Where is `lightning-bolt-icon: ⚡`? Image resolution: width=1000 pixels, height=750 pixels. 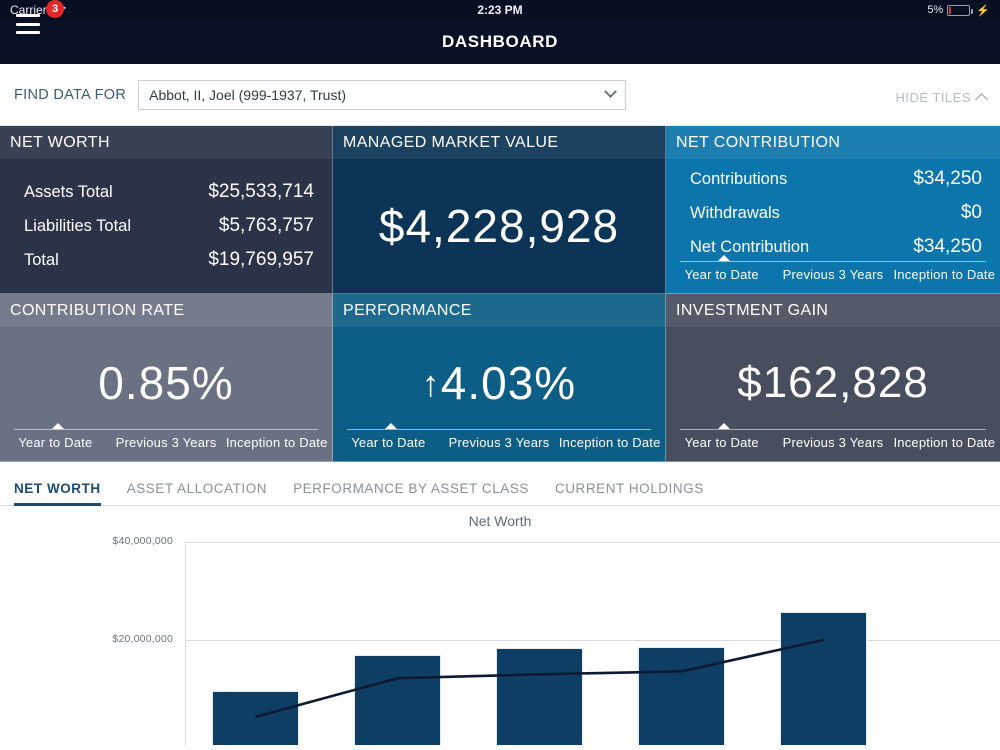 lightning-bolt-icon: ⚡ is located at coordinates (983, 10).